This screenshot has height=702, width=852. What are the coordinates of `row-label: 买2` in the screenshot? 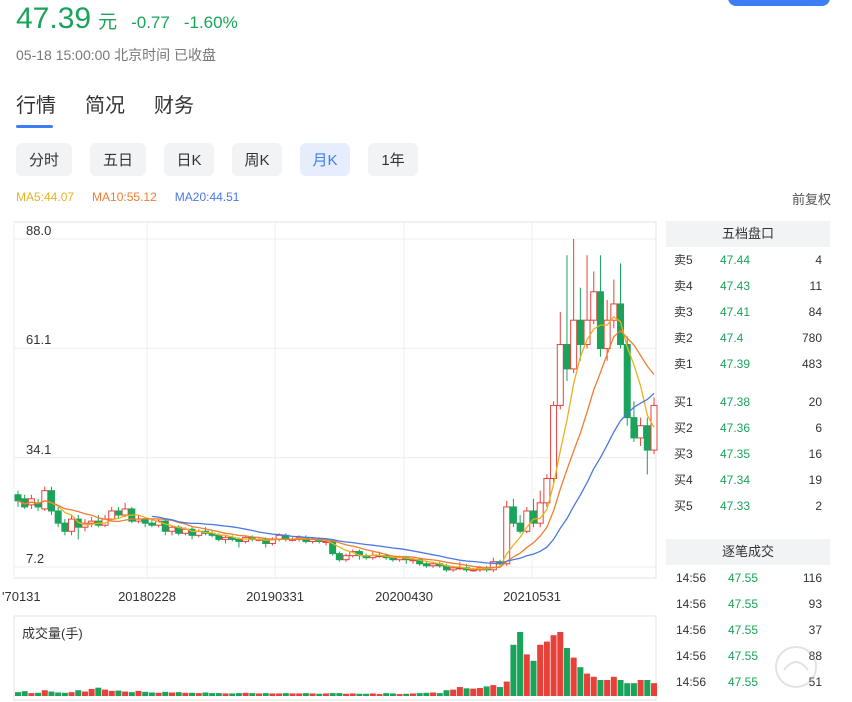 It's located at (683, 428).